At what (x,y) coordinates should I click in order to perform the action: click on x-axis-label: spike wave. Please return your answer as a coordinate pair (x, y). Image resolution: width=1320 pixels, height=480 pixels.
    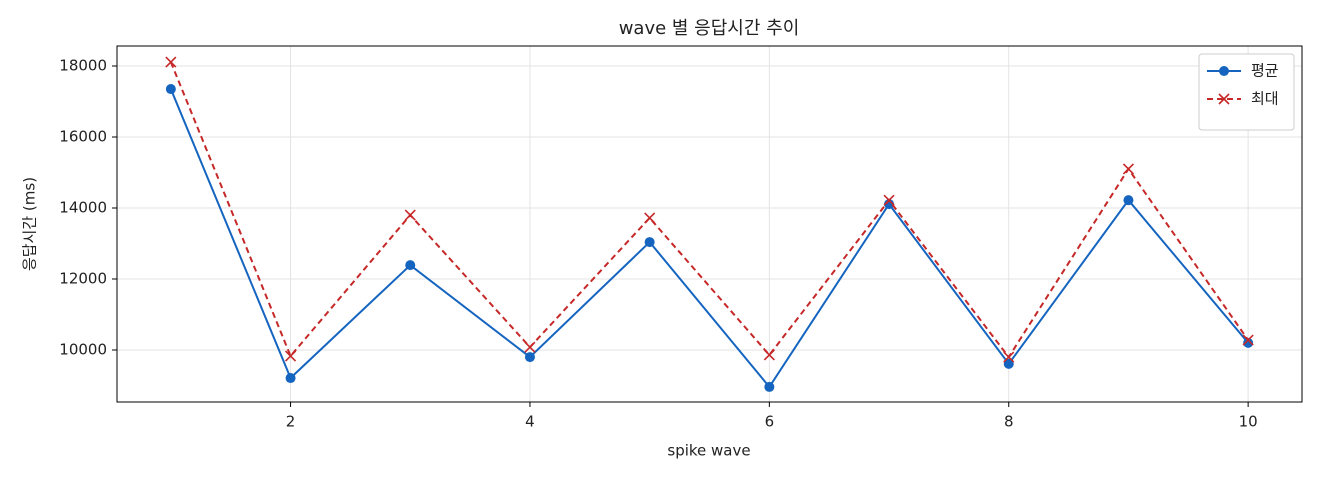
    Looking at the image, I should click on (708, 451).